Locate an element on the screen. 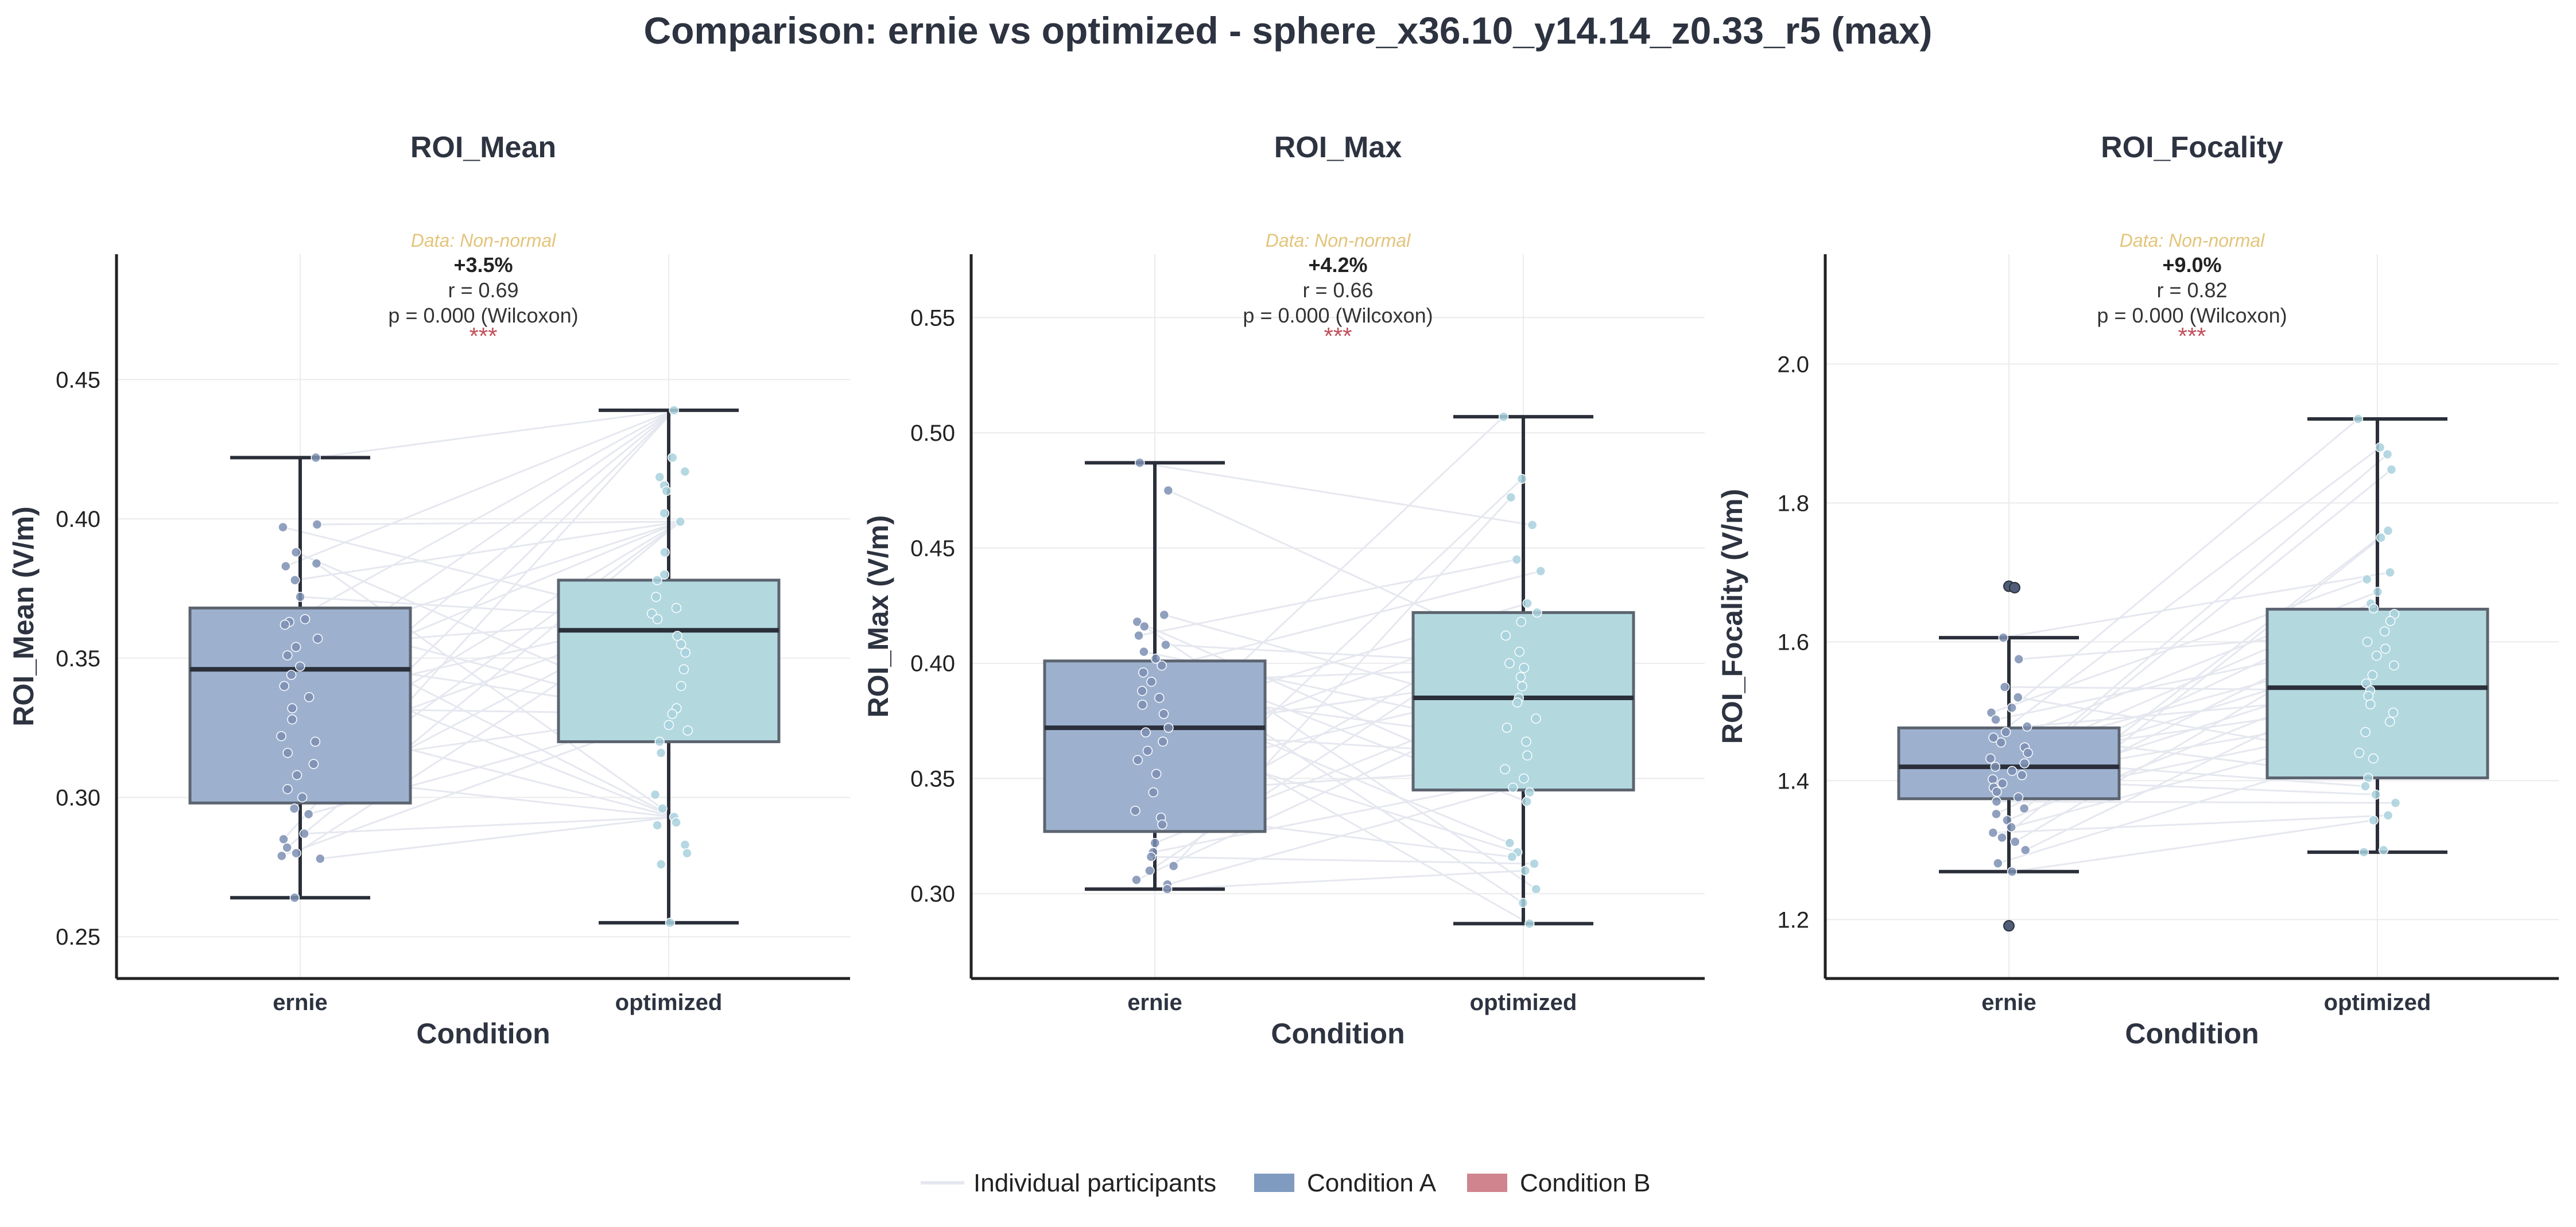 This screenshot has height=1227, width=2576. annotation-distribution: Data: Non-normal is located at coordinates (483, 240).